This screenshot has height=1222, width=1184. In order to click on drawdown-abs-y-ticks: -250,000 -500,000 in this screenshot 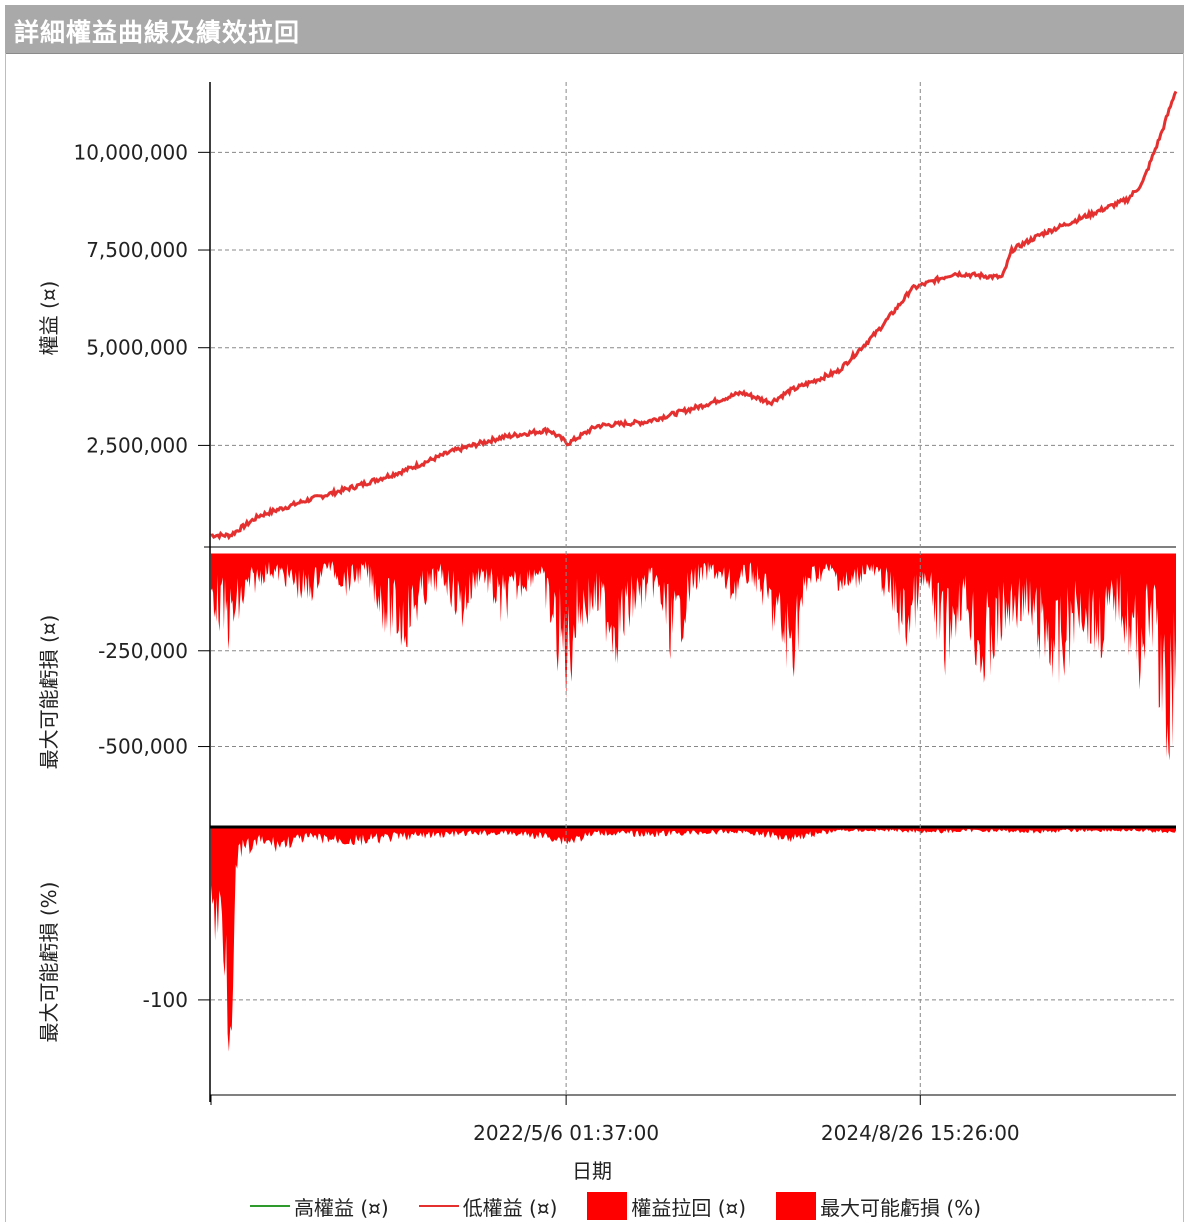, I will do `click(154, 699)`.